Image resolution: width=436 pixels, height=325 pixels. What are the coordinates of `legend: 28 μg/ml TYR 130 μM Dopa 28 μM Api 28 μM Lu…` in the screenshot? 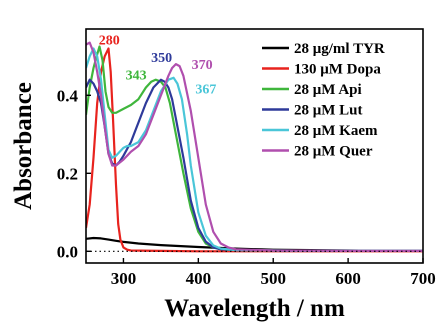 It's located at (323, 100).